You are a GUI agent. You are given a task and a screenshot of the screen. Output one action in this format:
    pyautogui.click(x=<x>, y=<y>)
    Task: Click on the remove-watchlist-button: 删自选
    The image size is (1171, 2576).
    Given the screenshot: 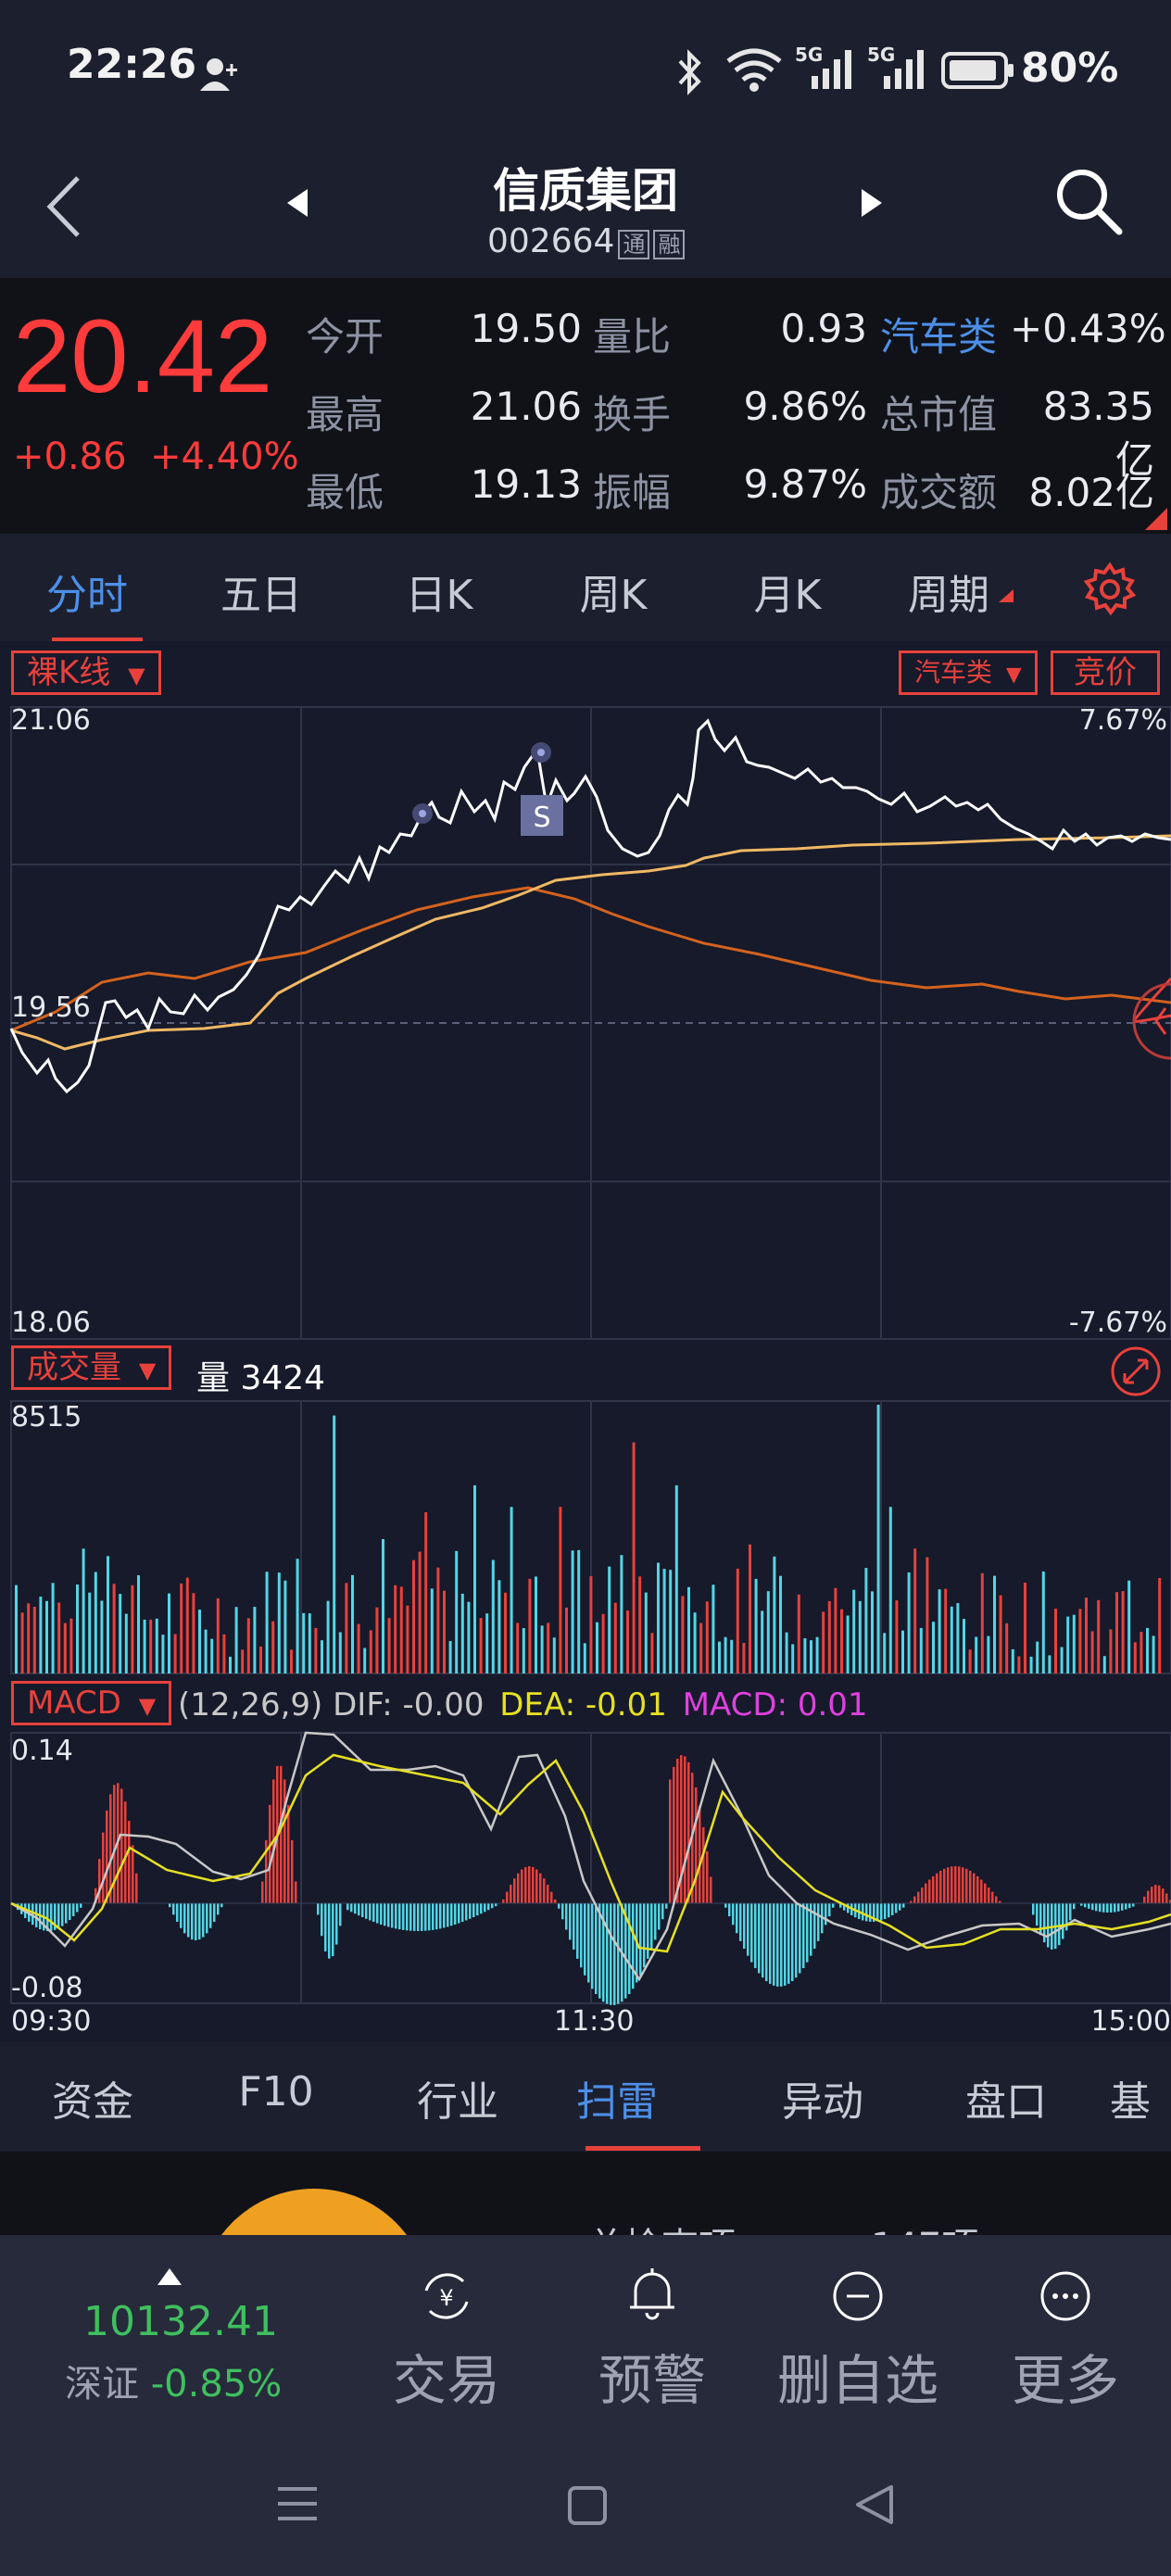 What is the action you would take?
    pyautogui.click(x=857, y=2380)
    